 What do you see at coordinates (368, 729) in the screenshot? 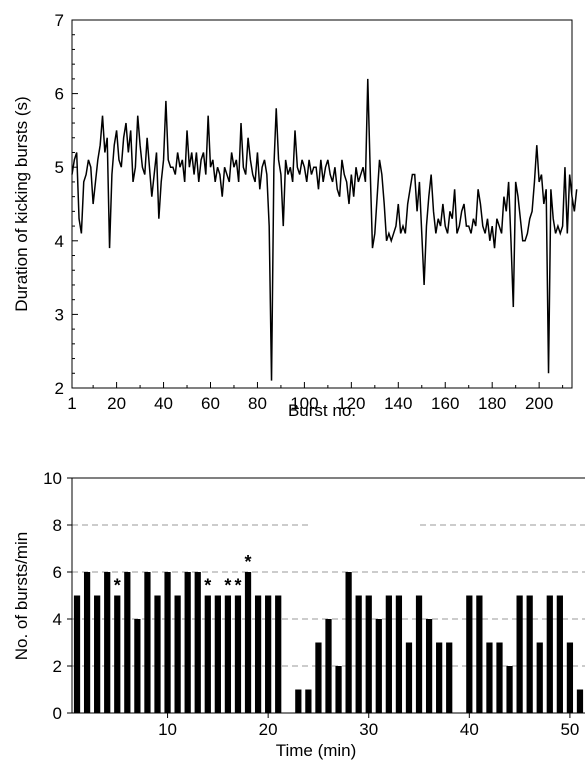
I see `x-tick-label: 30` at bounding box center [368, 729].